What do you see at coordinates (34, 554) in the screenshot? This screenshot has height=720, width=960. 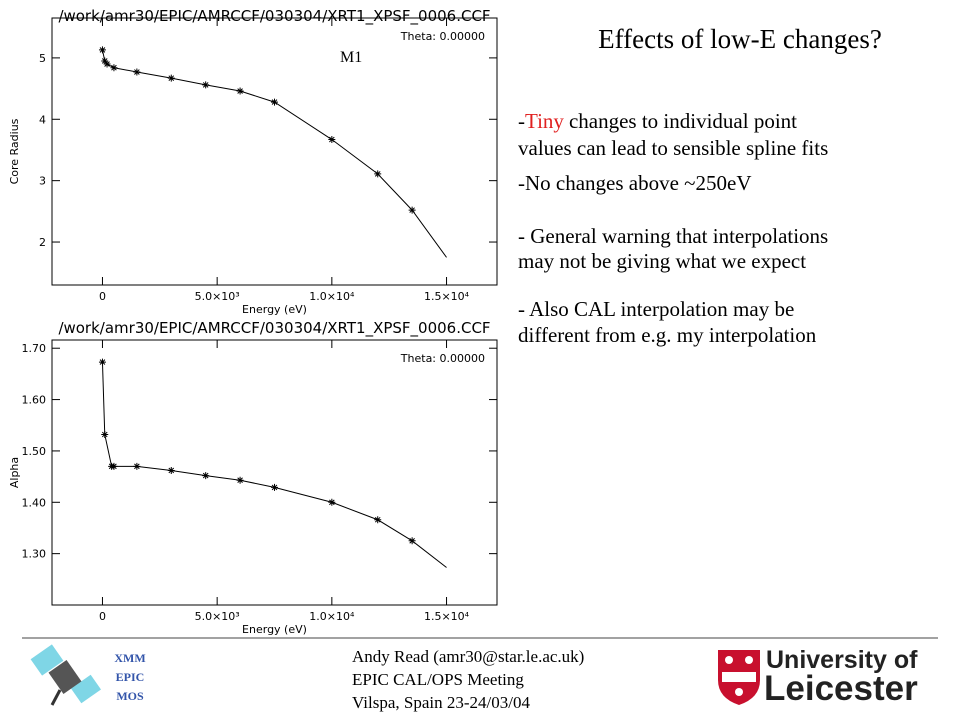 I see `y-tick-label: 1.30` at bounding box center [34, 554].